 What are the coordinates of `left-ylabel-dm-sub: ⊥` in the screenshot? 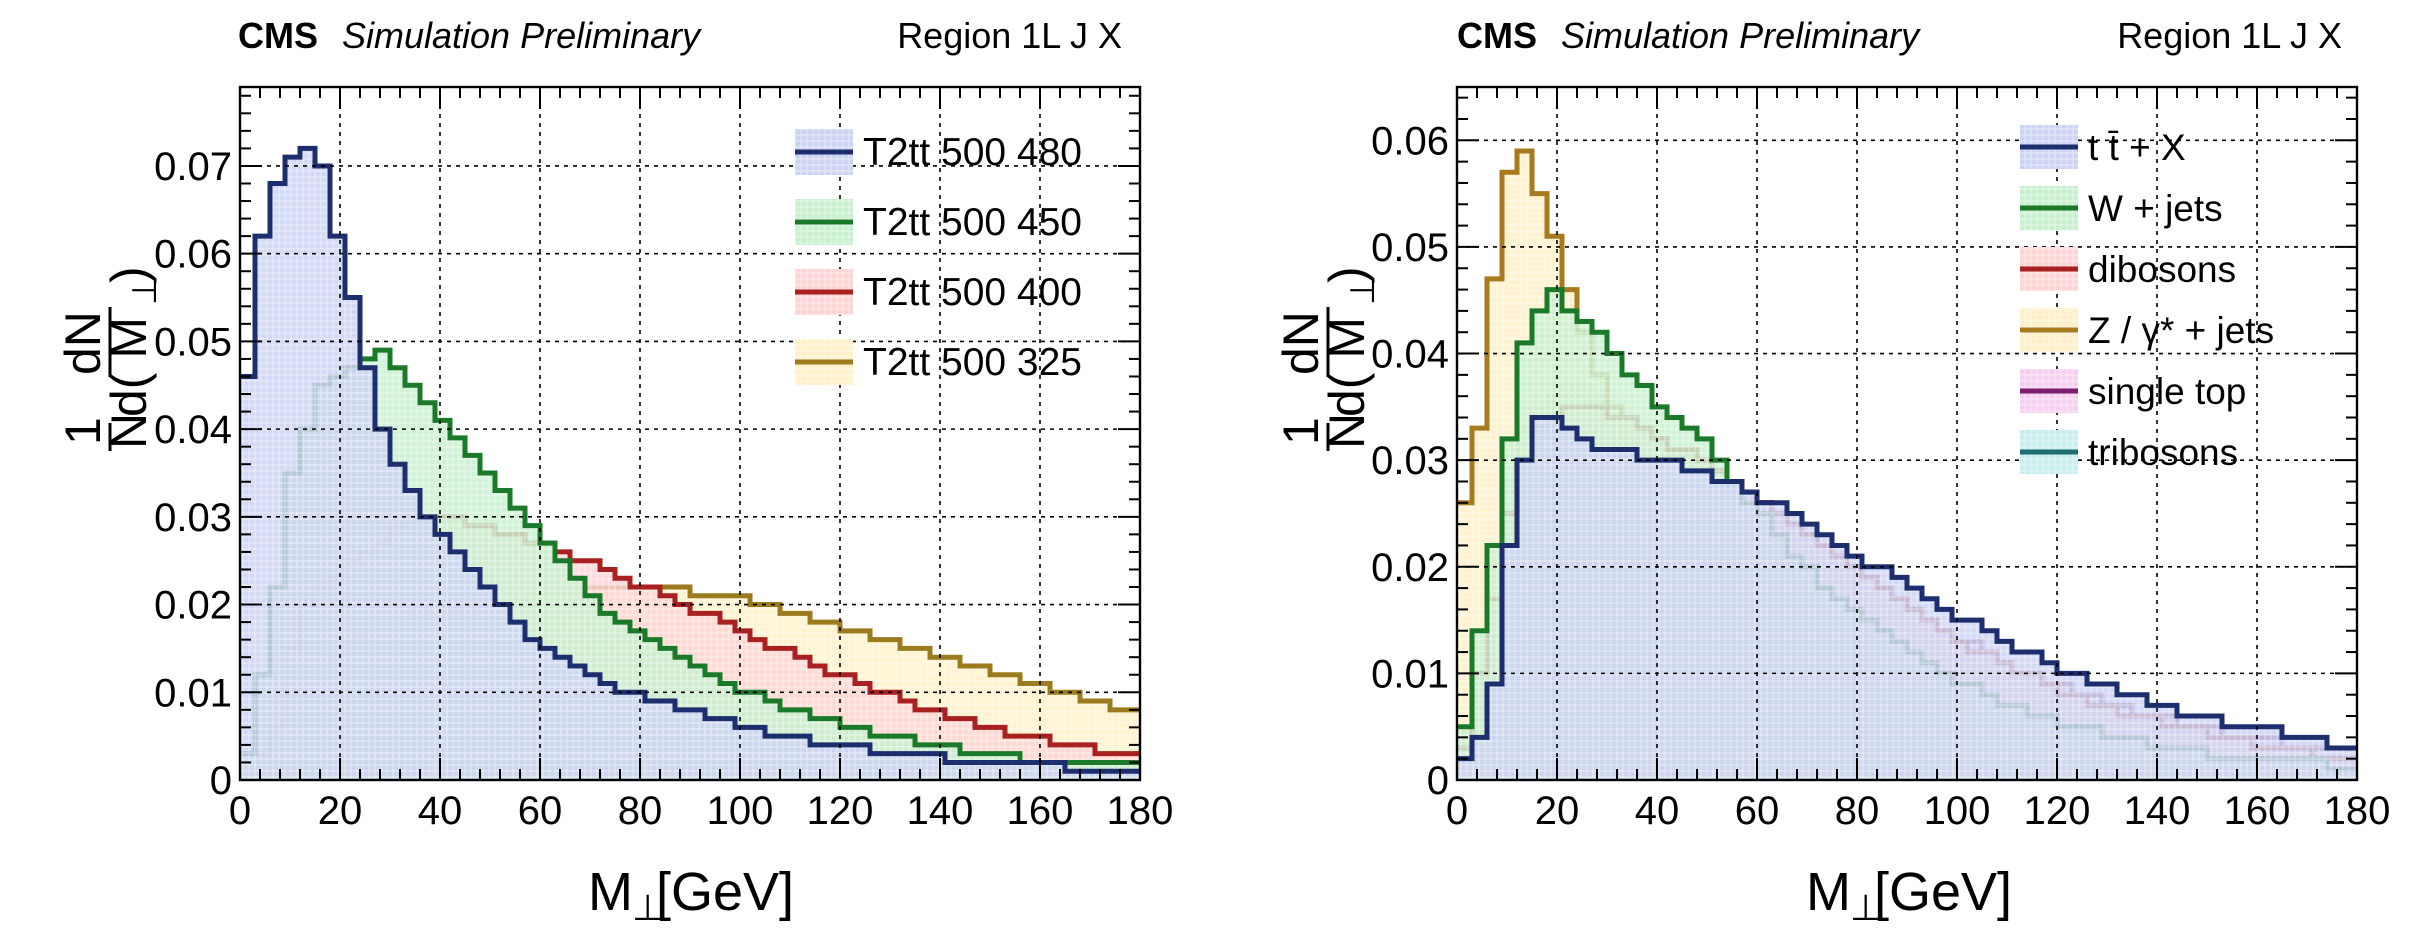 It's located at (145, 290).